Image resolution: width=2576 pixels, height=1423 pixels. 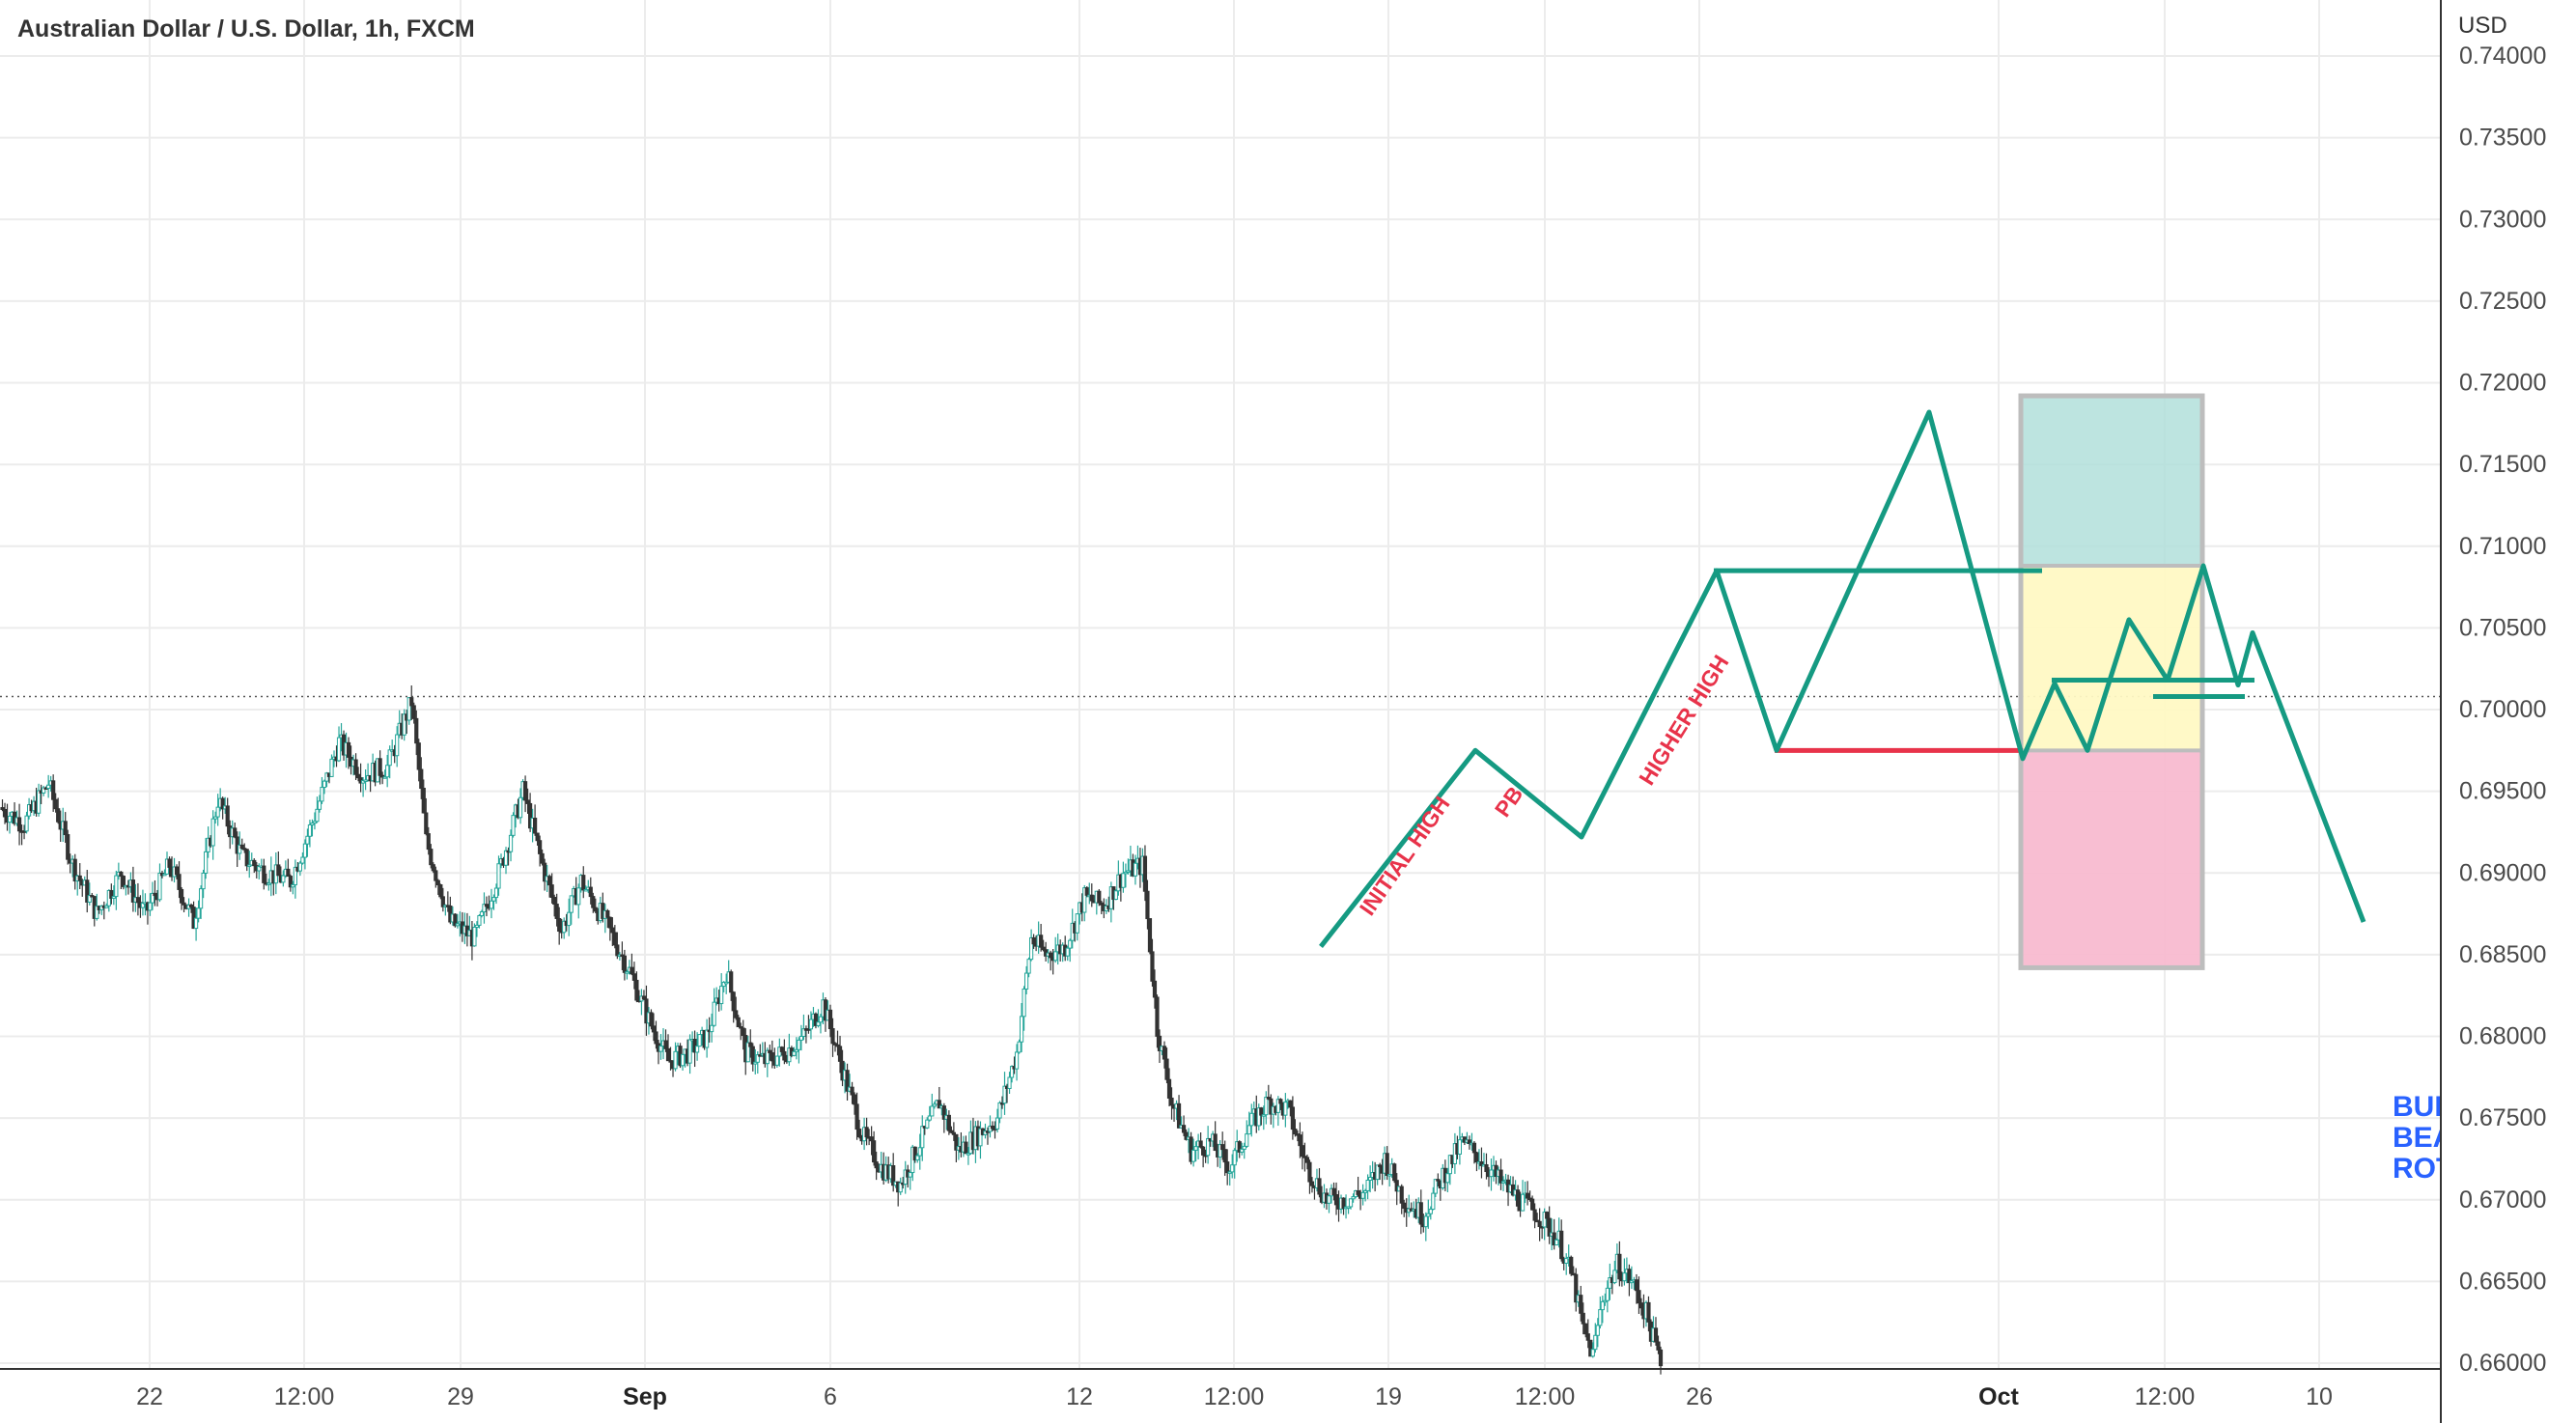 What do you see at coordinates (150, 1396) in the screenshot?
I see `x-tick-label: 22` at bounding box center [150, 1396].